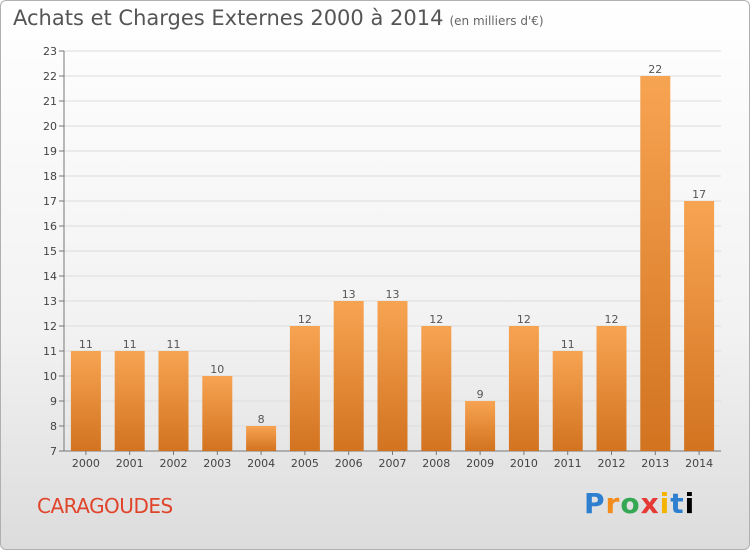 The height and width of the screenshot is (550, 750). Describe the element at coordinates (50, 176) in the screenshot. I see `y-tick-label: 18` at that location.